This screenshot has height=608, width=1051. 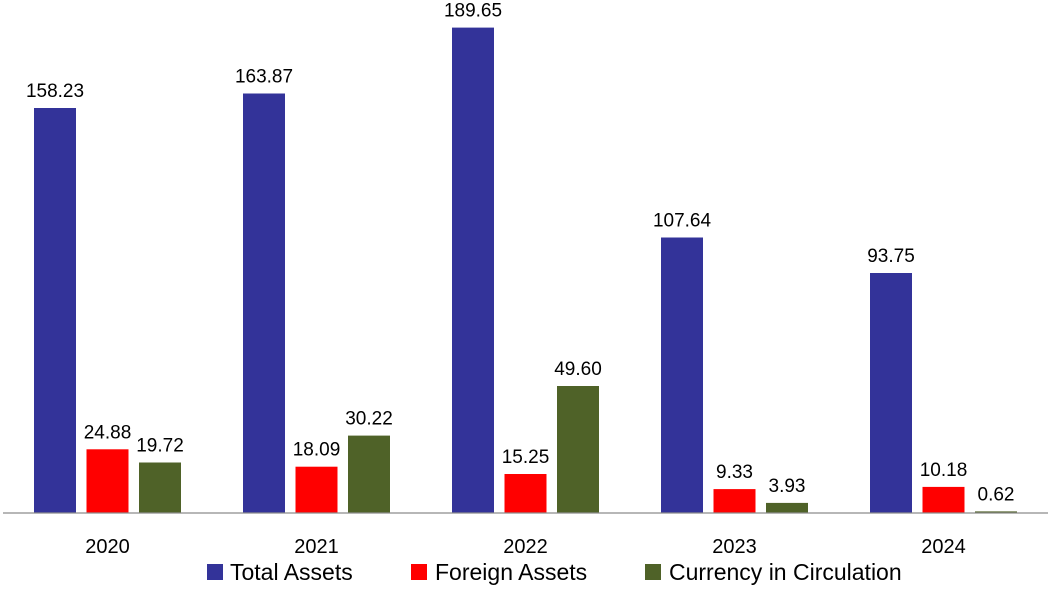 I want to click on bar-total-assets-2024, so click(x=891, y=393).